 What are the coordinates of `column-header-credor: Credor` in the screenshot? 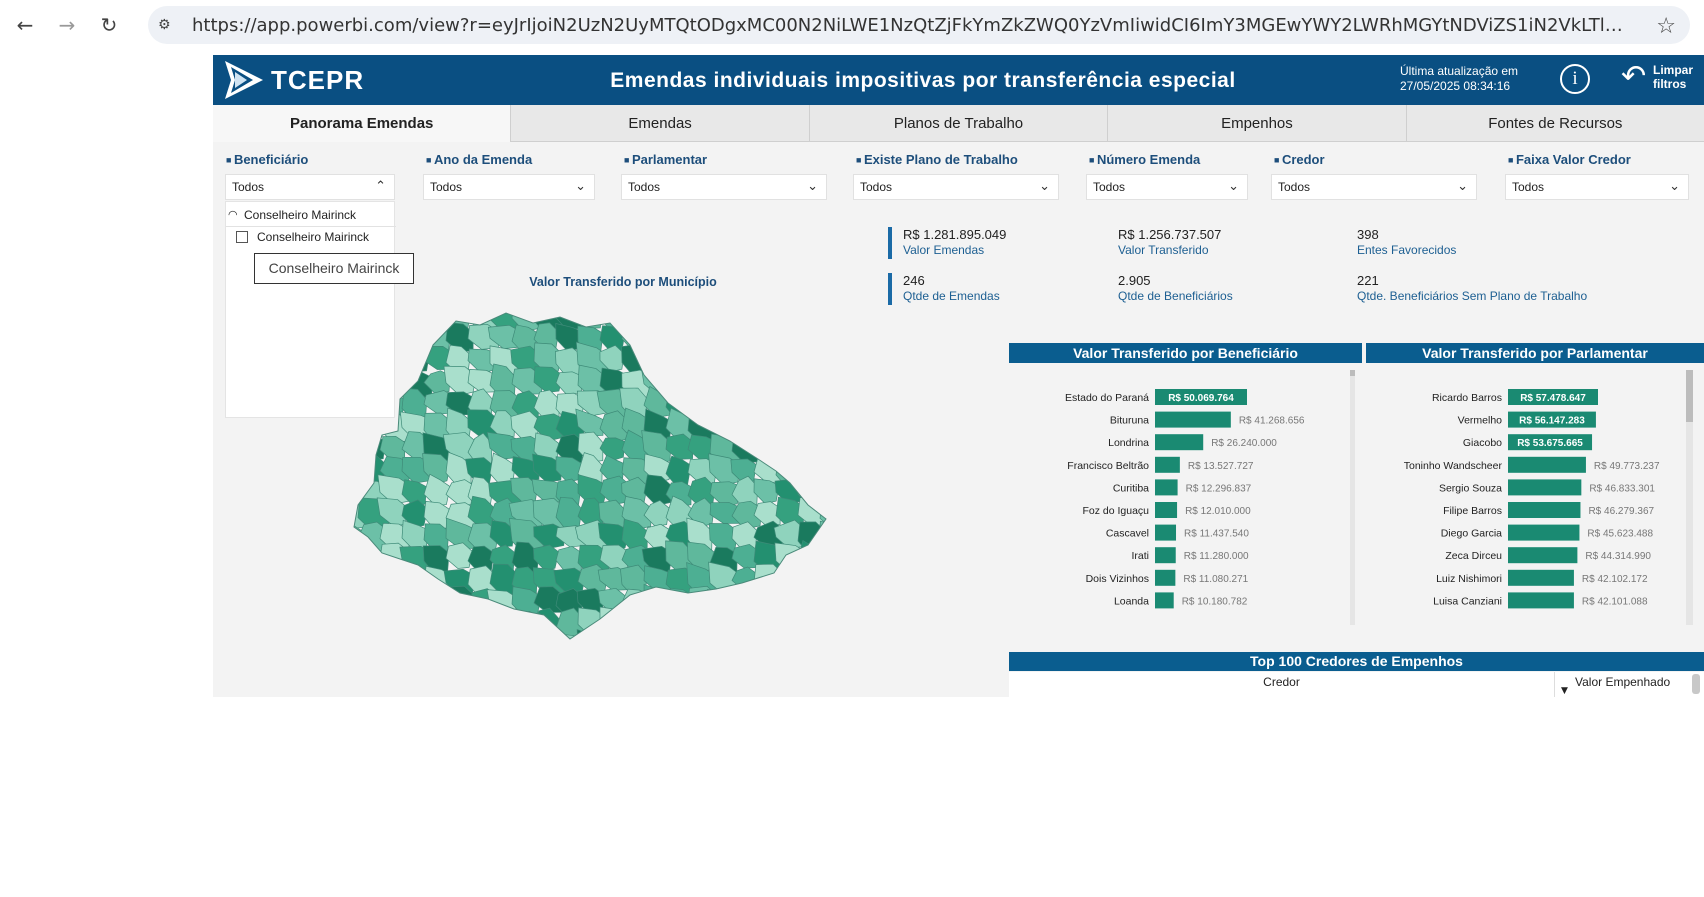 It's located at (1281, 682).